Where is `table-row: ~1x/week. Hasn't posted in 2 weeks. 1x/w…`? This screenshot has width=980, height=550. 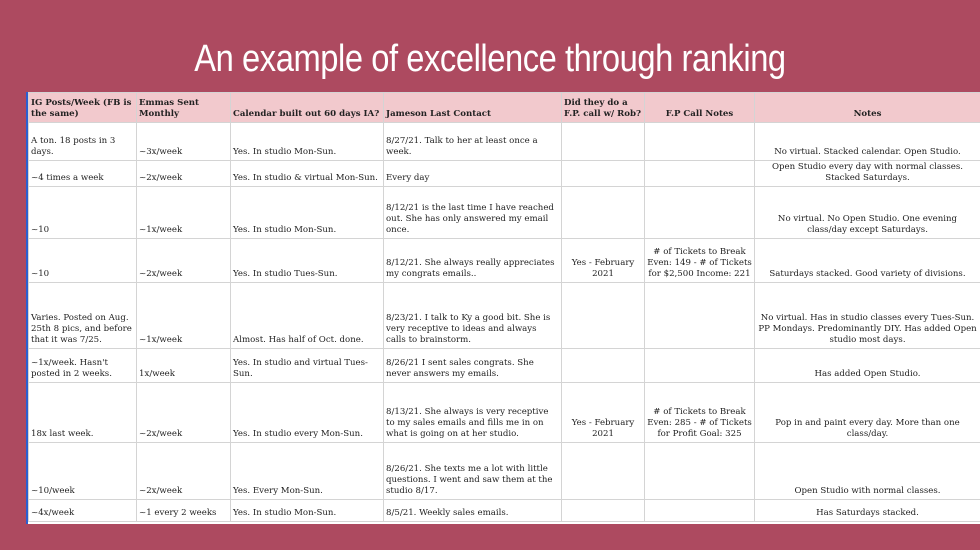 table-row: ~1x/week. Hasn't posted in 2 weeks. 1x/w… is located at coordinates (504, 365).